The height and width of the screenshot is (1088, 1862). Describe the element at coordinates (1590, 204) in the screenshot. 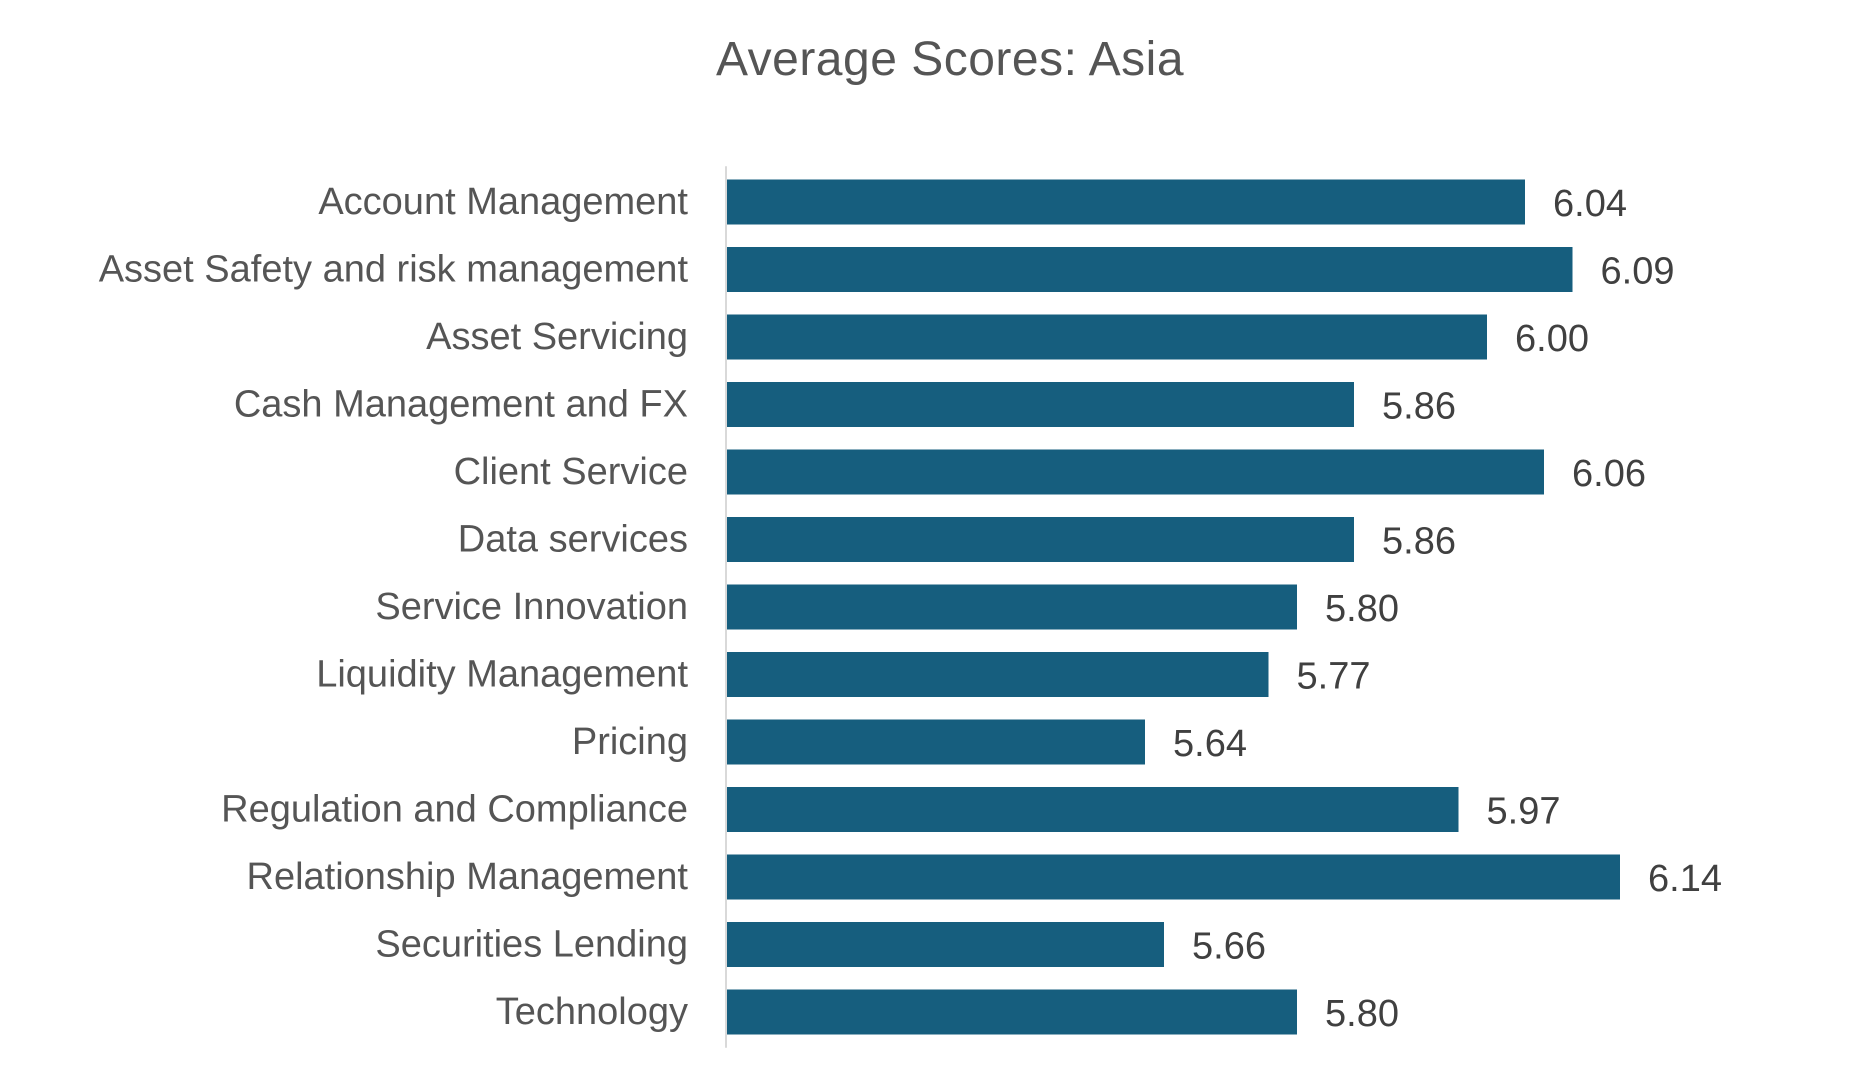

I see `value-label-account-management: 6.04` at that location.